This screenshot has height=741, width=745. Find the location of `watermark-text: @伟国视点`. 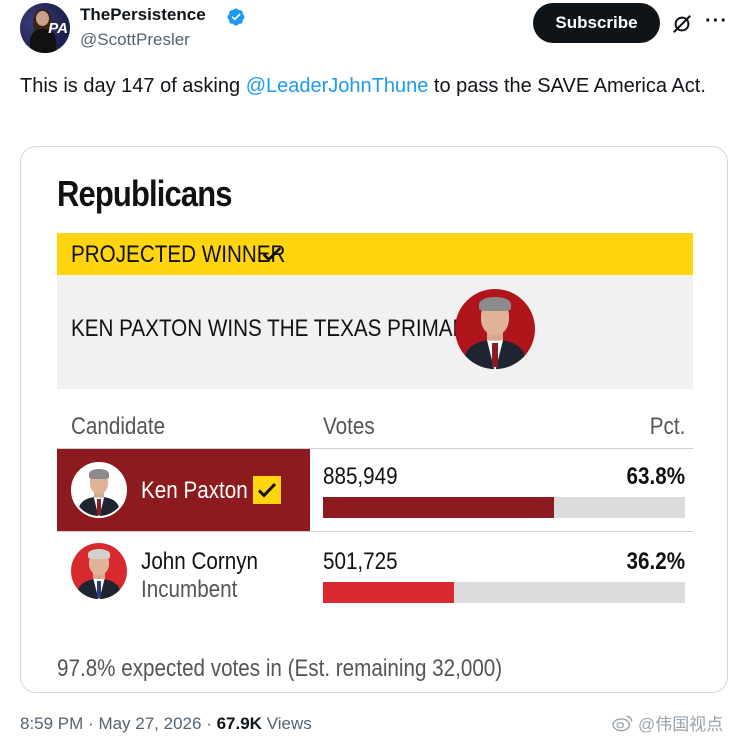

watermark-text: @伟国视点 is located at coordinates (681, 724).